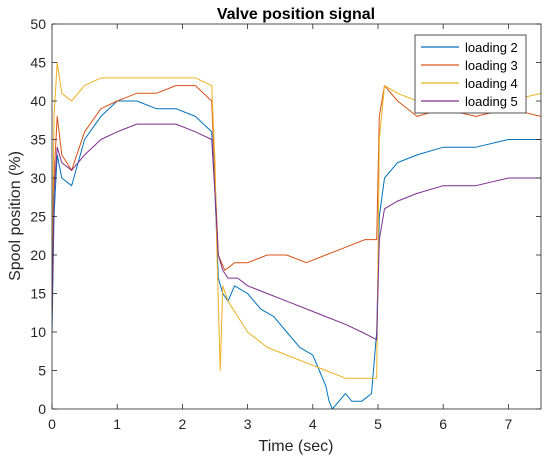  I want to click on x-tick-label: 7, so click(509, 424).